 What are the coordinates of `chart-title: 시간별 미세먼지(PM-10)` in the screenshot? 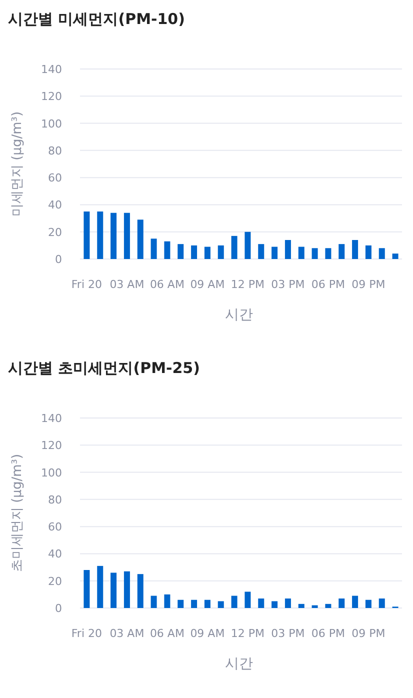 It's located at (96, 19).